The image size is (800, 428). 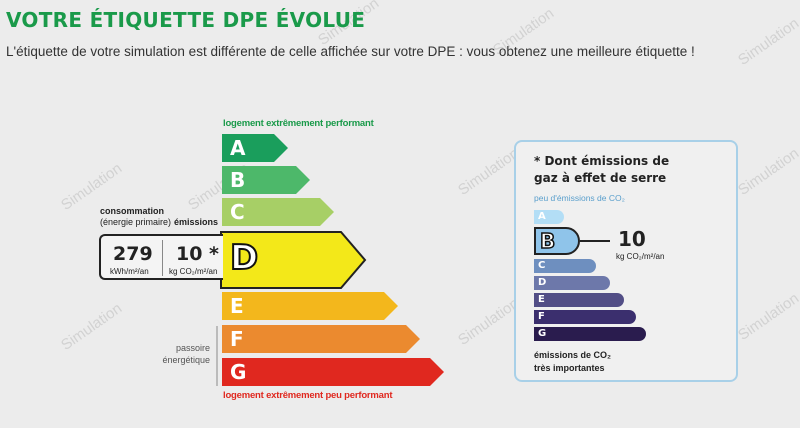 I want to click on ges-class-d: D, so click(x=572, y=283).